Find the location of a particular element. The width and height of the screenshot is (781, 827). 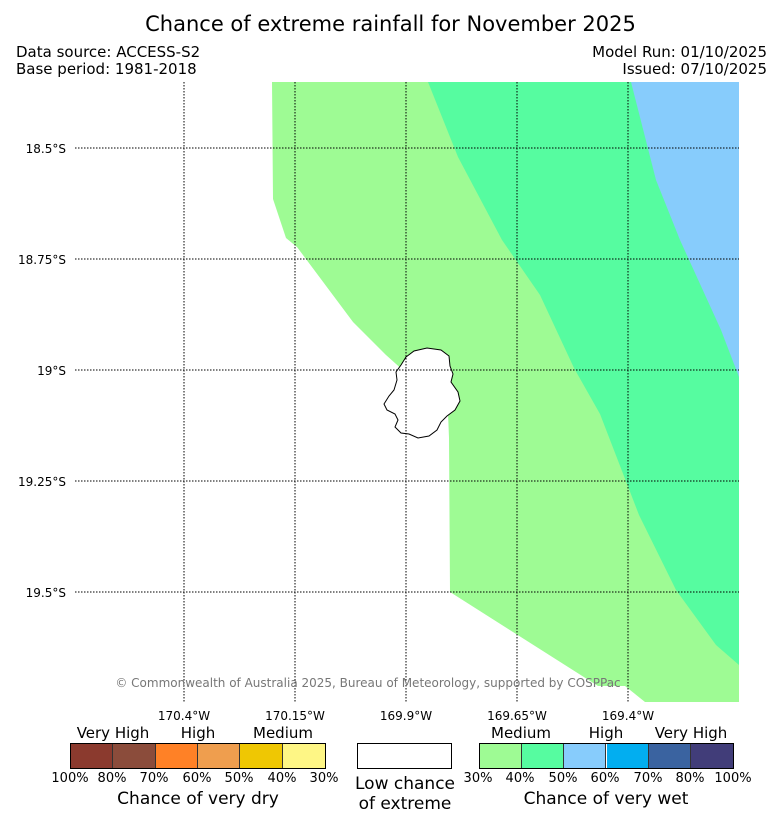

wet-tick: 100% is located at coordinates (733, 778).